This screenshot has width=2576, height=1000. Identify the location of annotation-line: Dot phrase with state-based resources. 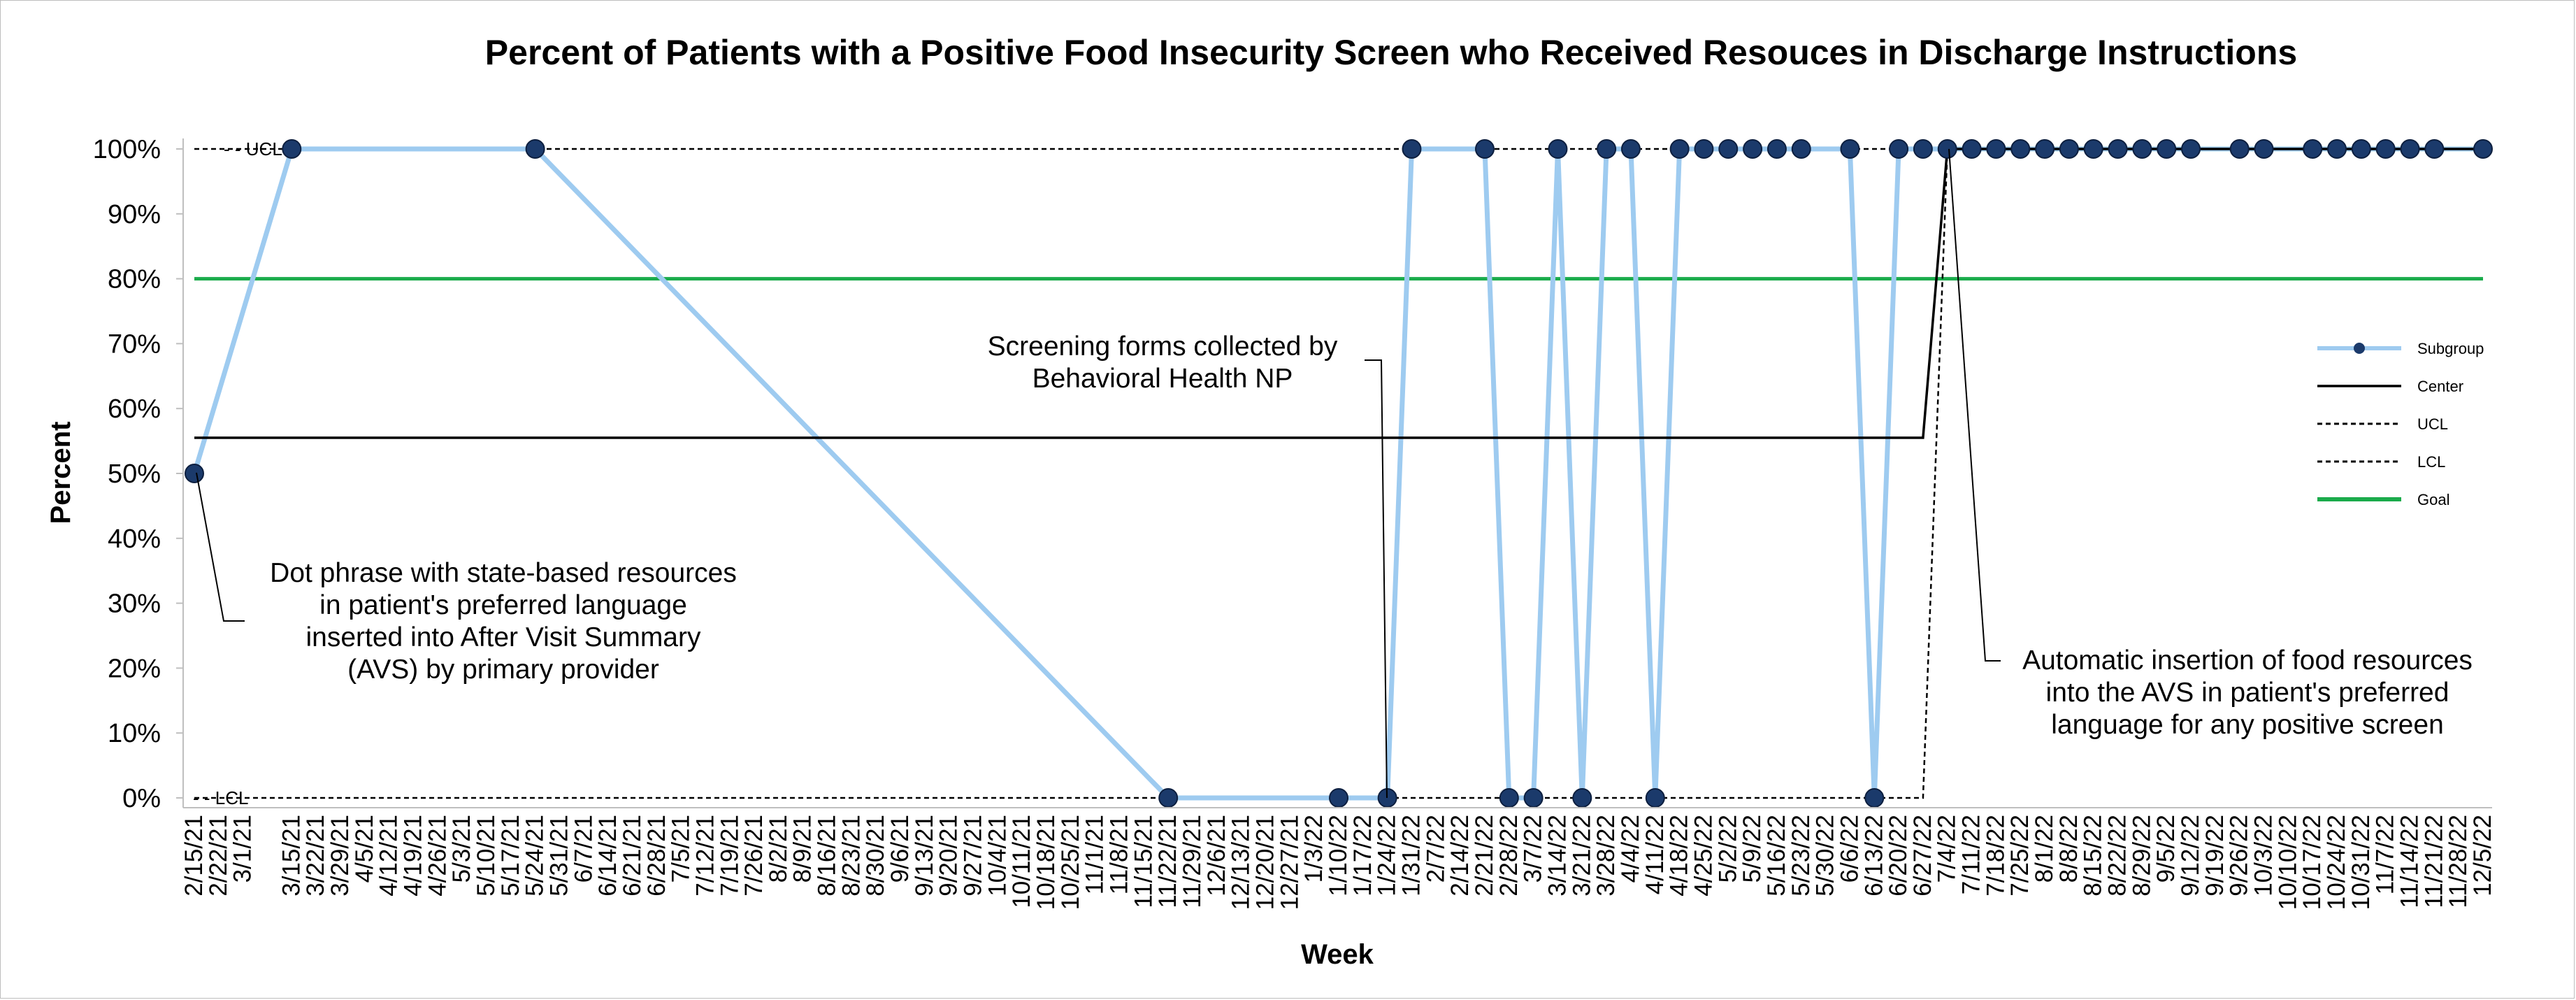
(503, 573).